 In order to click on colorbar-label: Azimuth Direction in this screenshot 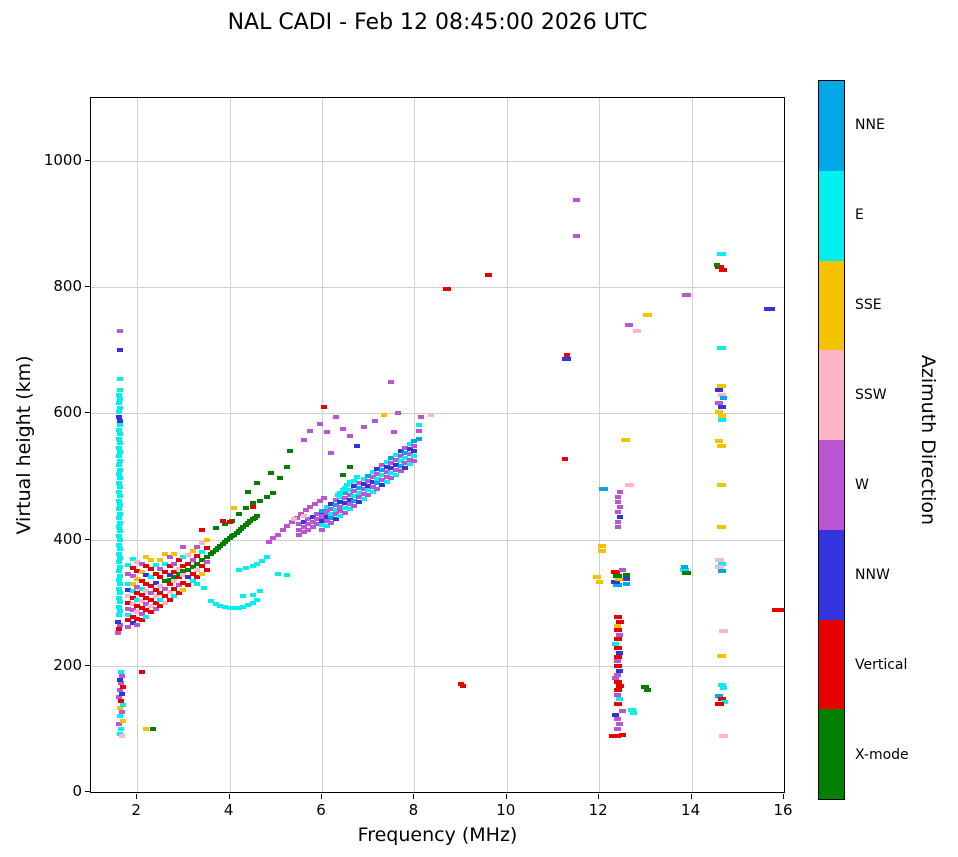, I will do `click(928, 440)`.